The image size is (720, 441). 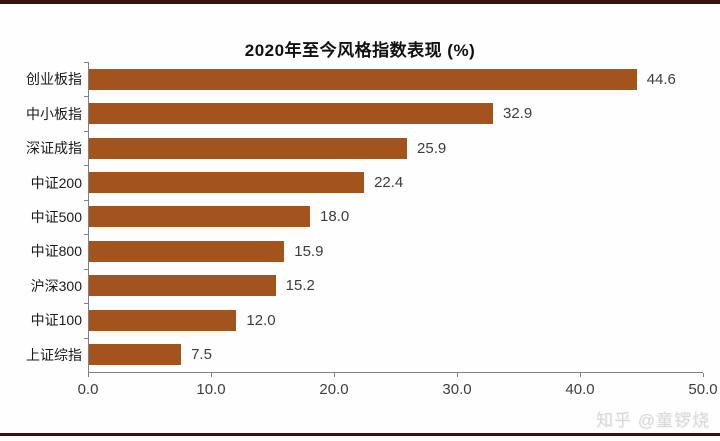 I want to click on value-label: 15.2, so click(x=300, y=286).